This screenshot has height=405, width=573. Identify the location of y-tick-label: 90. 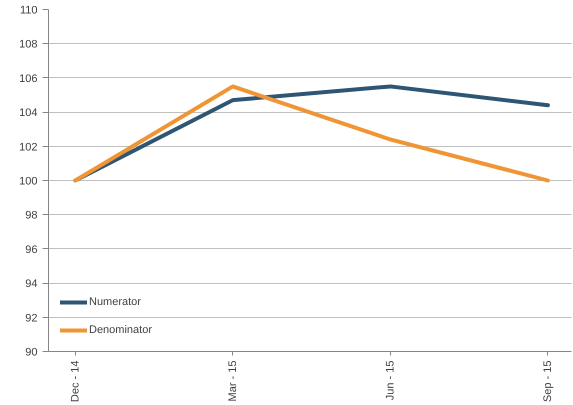
(31, 352).